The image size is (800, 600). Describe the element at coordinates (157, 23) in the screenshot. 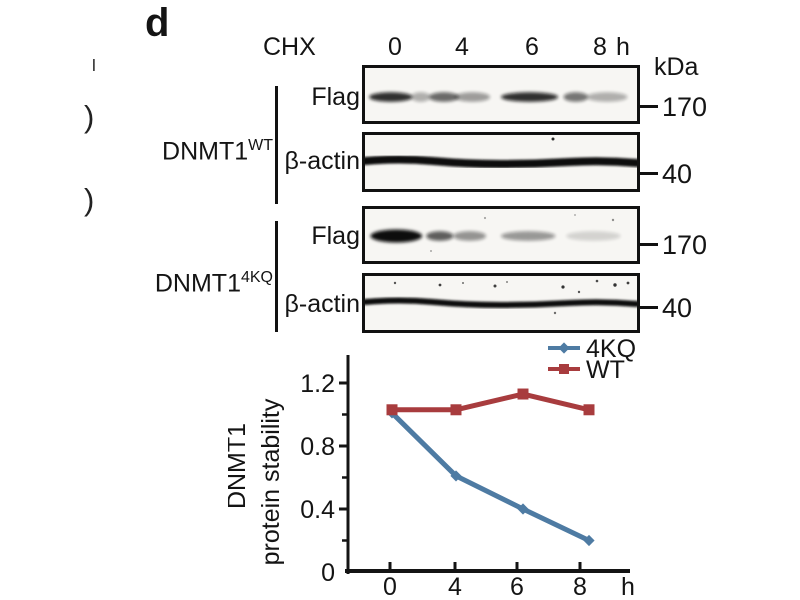

I see `panel-letter: d` at that location.